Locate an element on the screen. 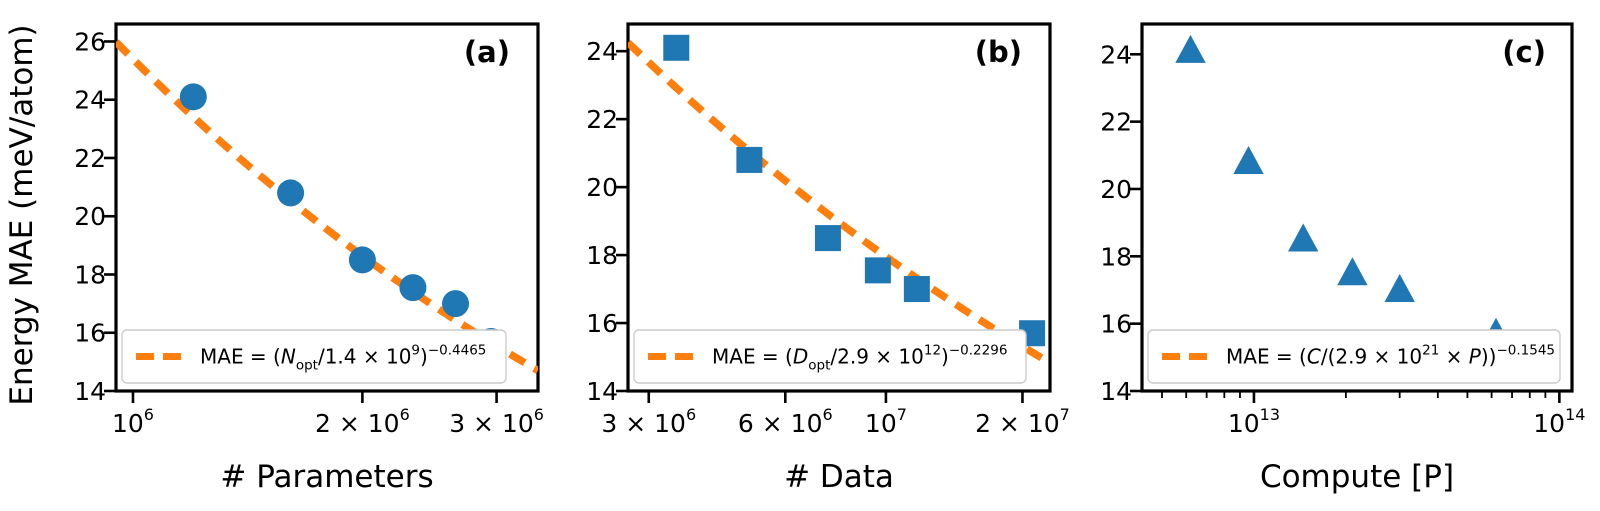 The image size is (1600, 511). panel-a-letter: (a) is located at coordinates (487, 52).